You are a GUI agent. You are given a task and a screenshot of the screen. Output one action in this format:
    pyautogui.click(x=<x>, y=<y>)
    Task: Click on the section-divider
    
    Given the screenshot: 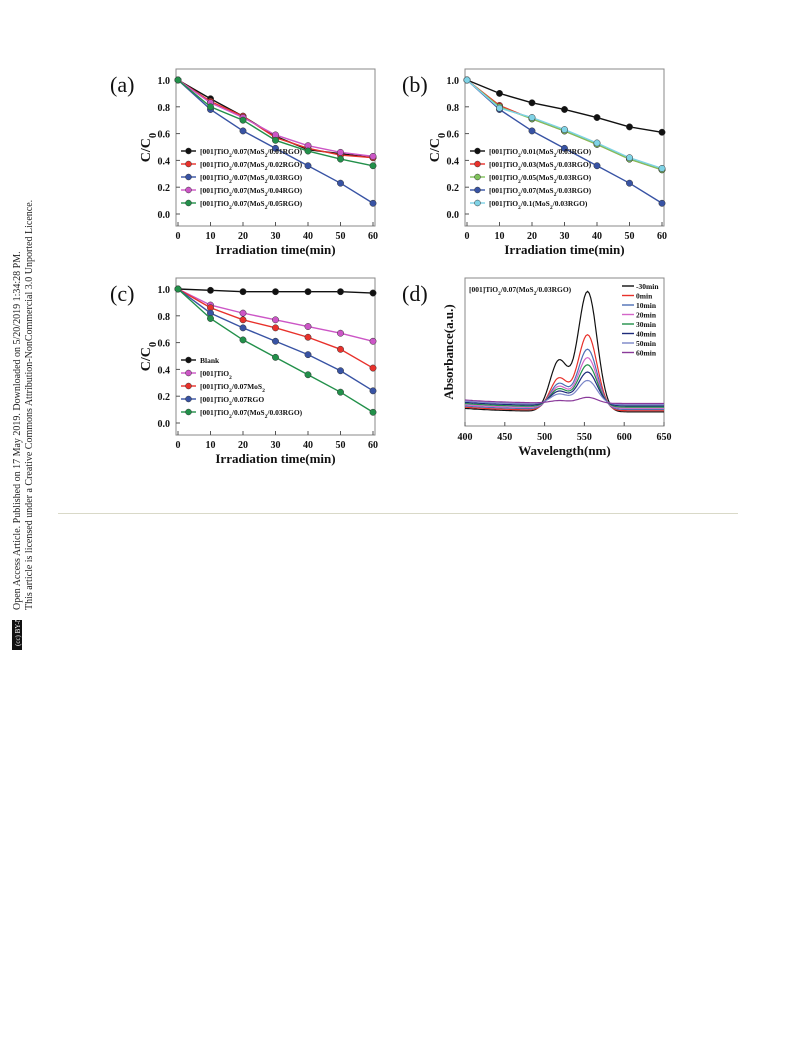 What is the action you would take?
    pyautogui.click(x=398, y=513)
    